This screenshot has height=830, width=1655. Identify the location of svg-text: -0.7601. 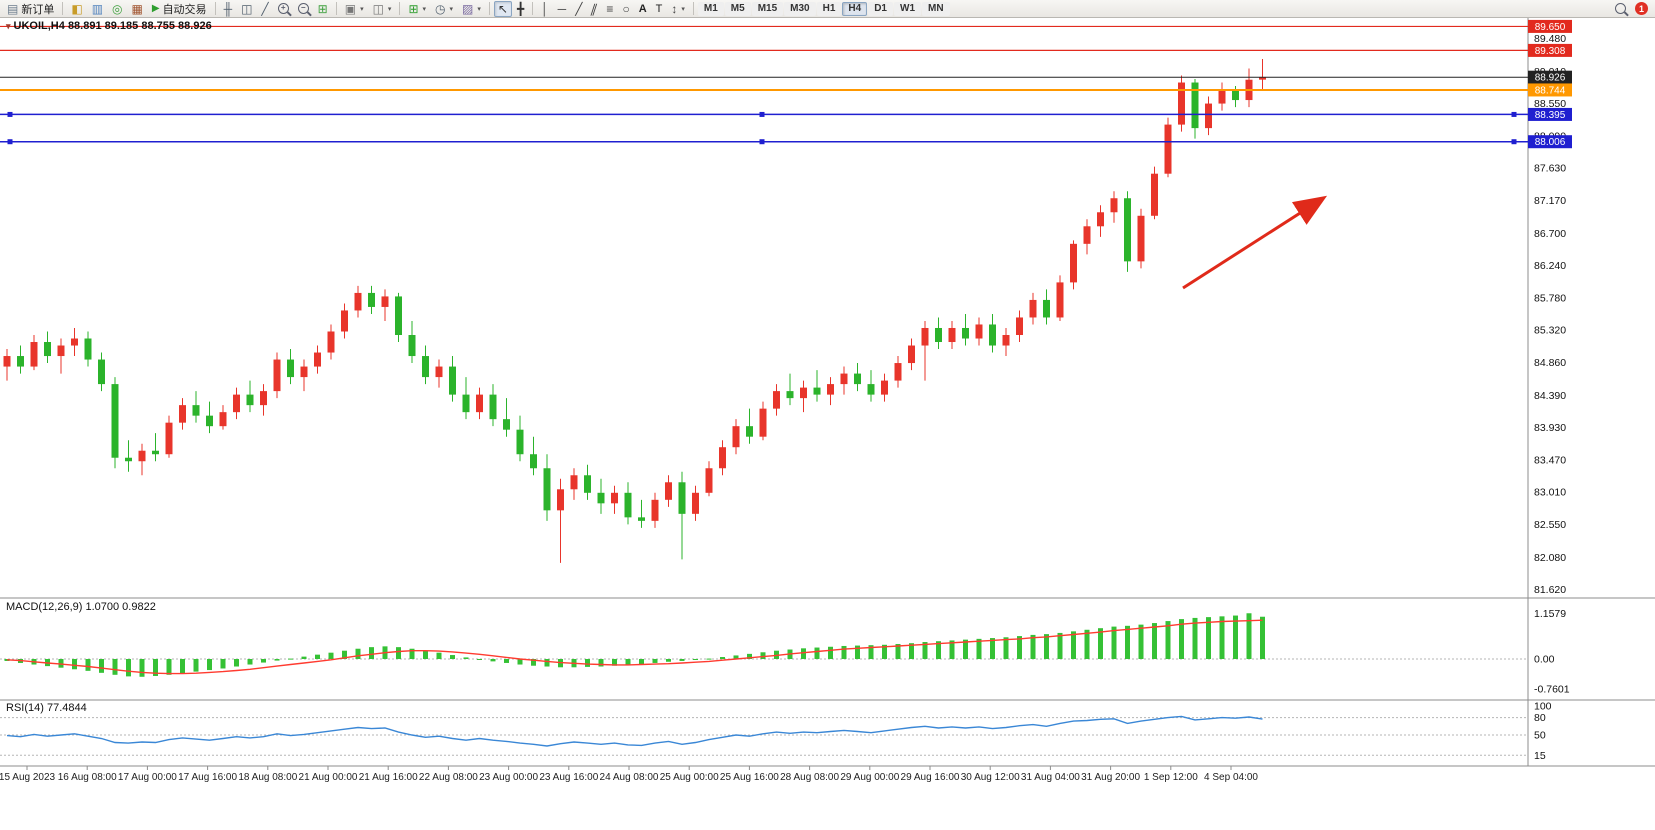
(1552, 690).